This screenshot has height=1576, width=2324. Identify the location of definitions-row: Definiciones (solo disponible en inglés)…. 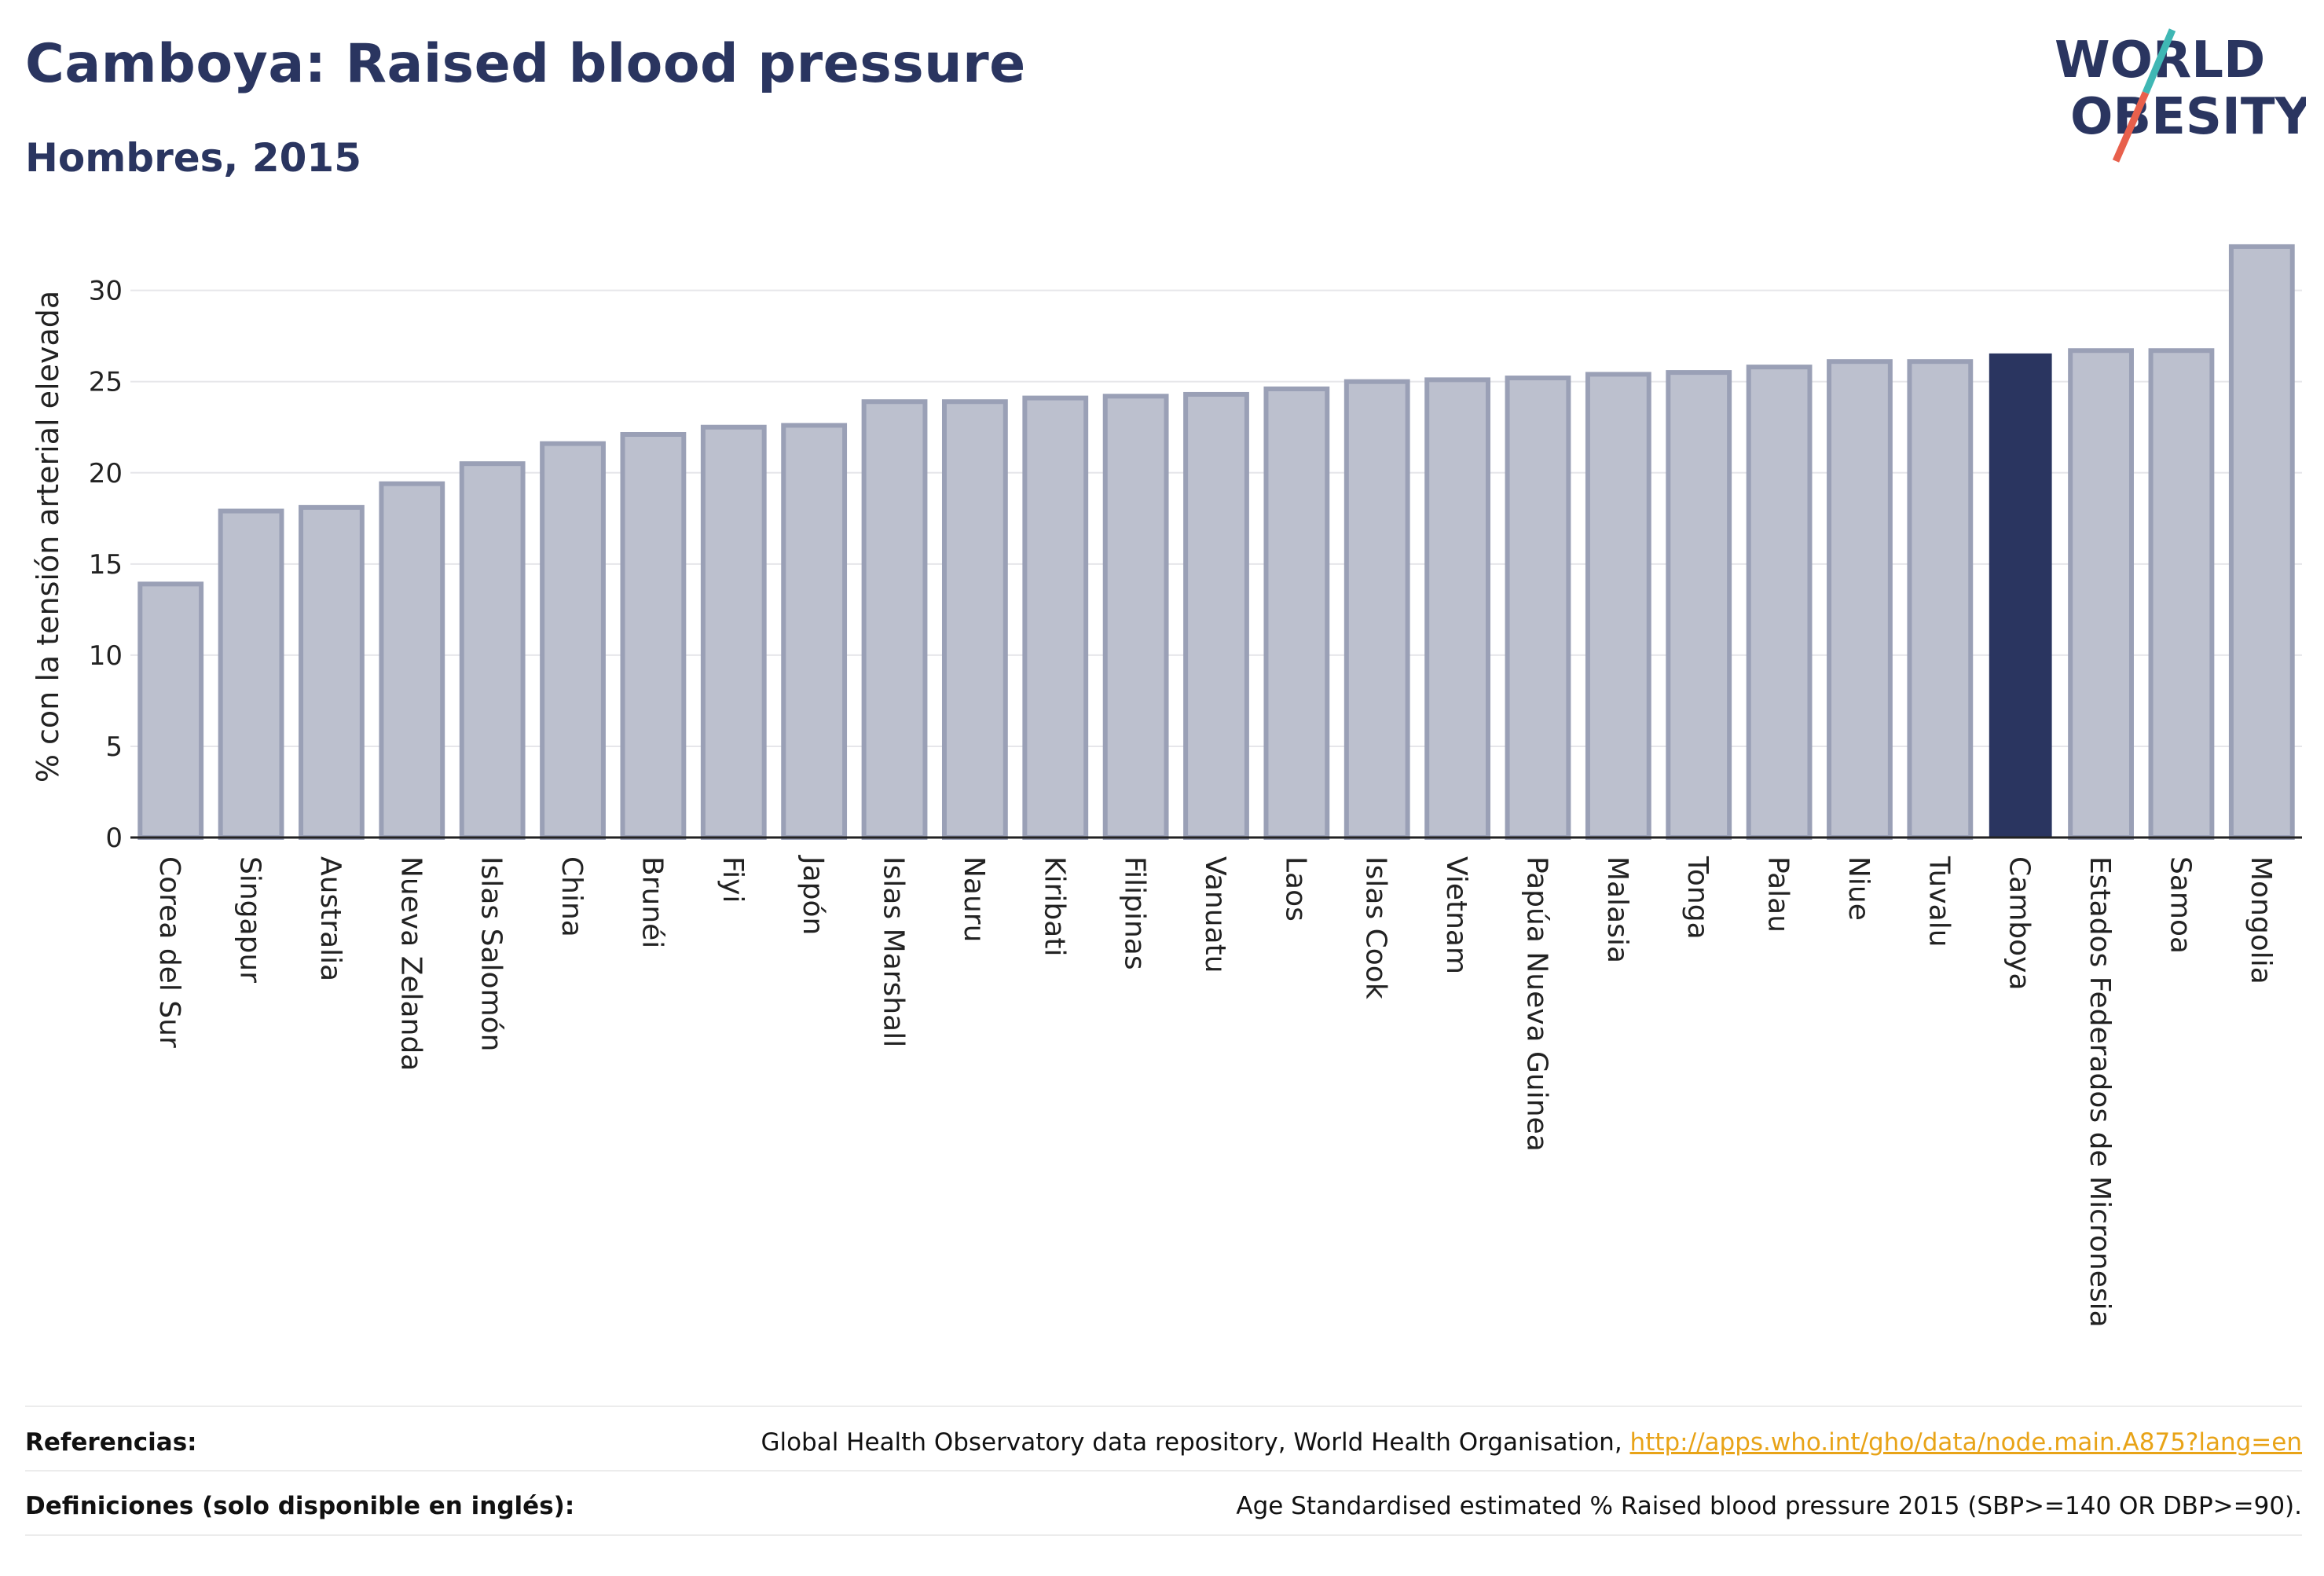
(1163, 1506).